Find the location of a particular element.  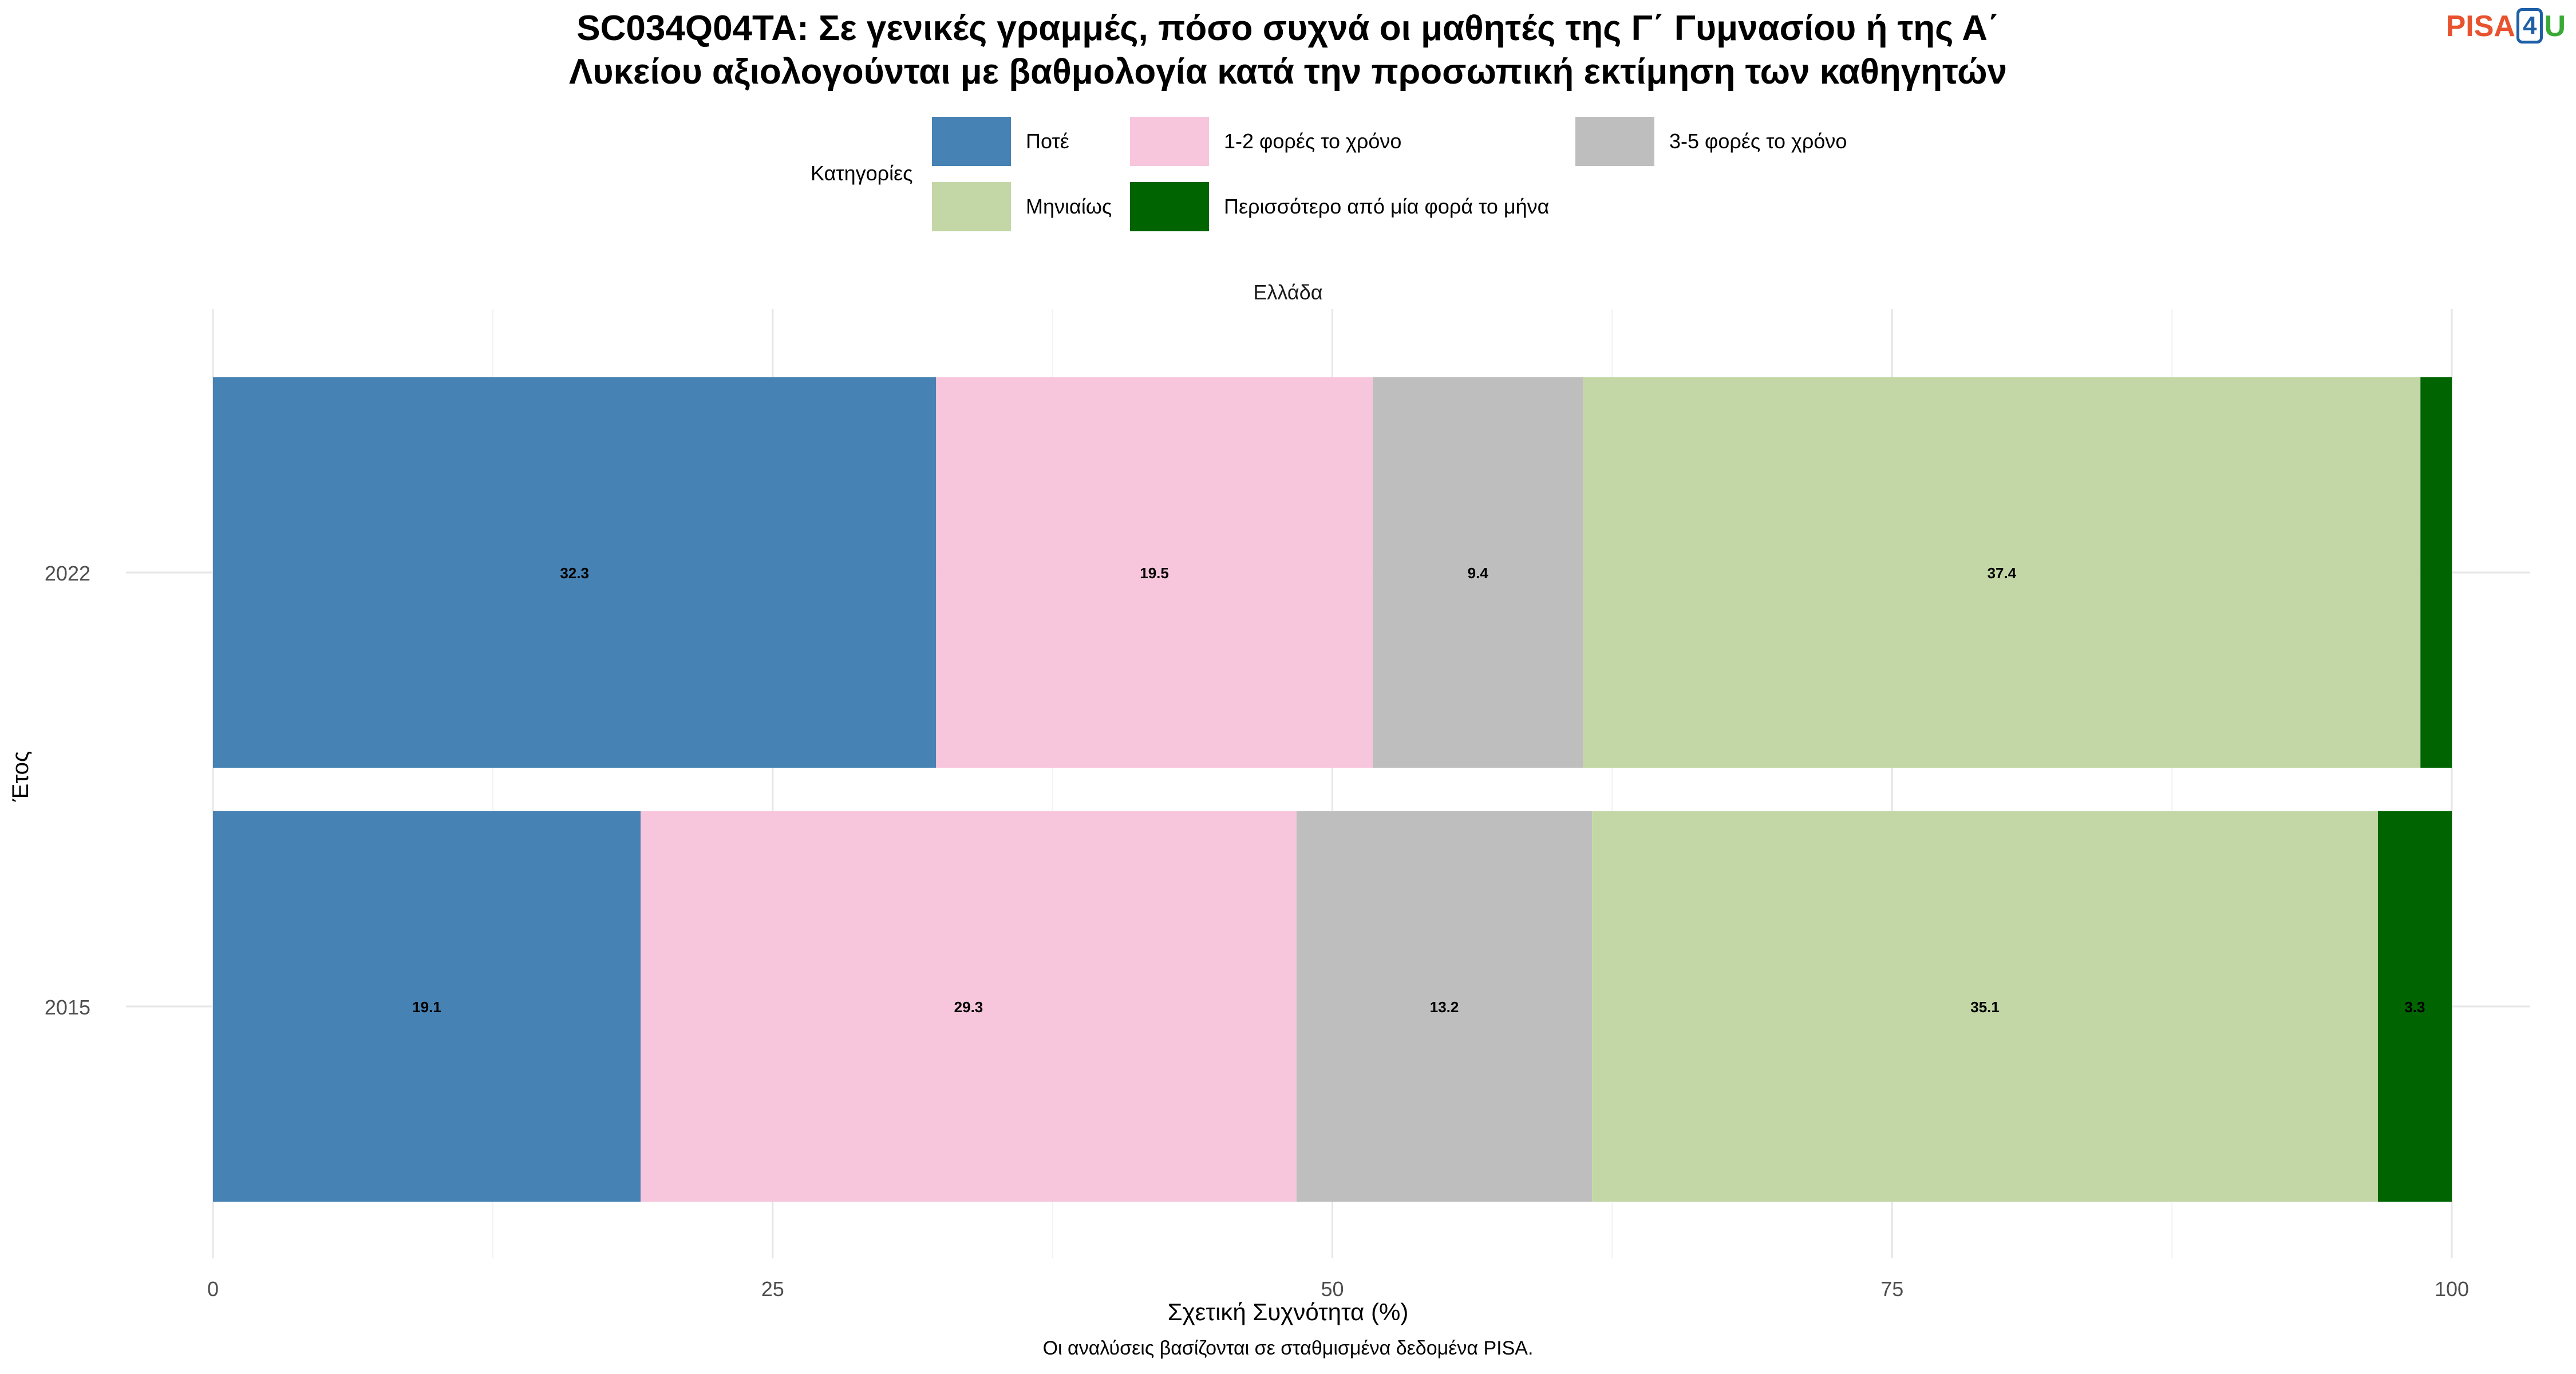

data-label: 19.1 is located at coordinates (426, 1007).